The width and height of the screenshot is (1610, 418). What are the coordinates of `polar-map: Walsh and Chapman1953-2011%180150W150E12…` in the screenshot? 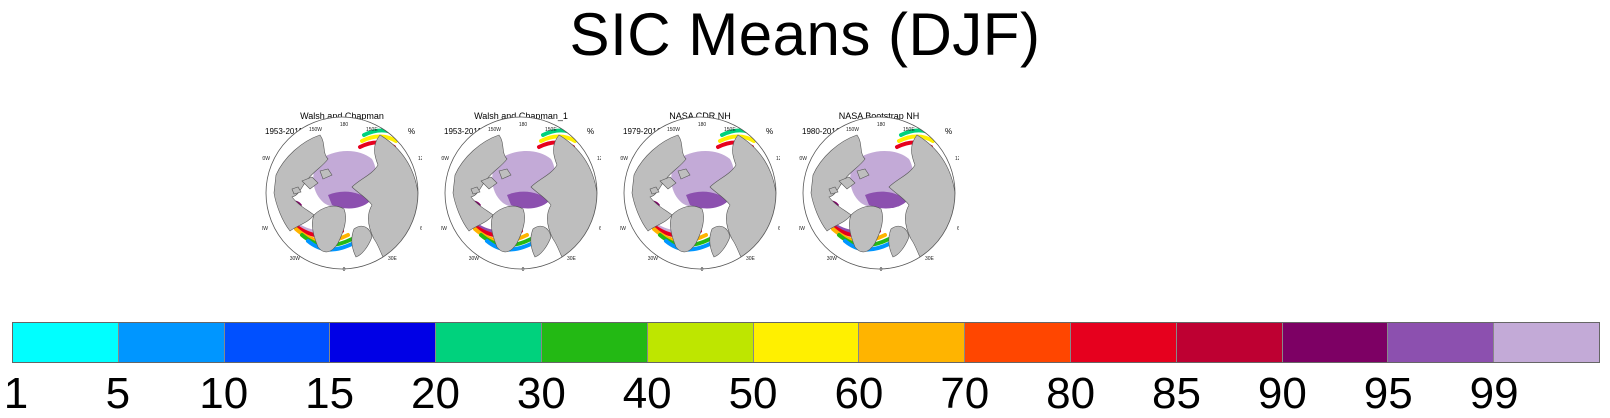 It's located at (342, 200).